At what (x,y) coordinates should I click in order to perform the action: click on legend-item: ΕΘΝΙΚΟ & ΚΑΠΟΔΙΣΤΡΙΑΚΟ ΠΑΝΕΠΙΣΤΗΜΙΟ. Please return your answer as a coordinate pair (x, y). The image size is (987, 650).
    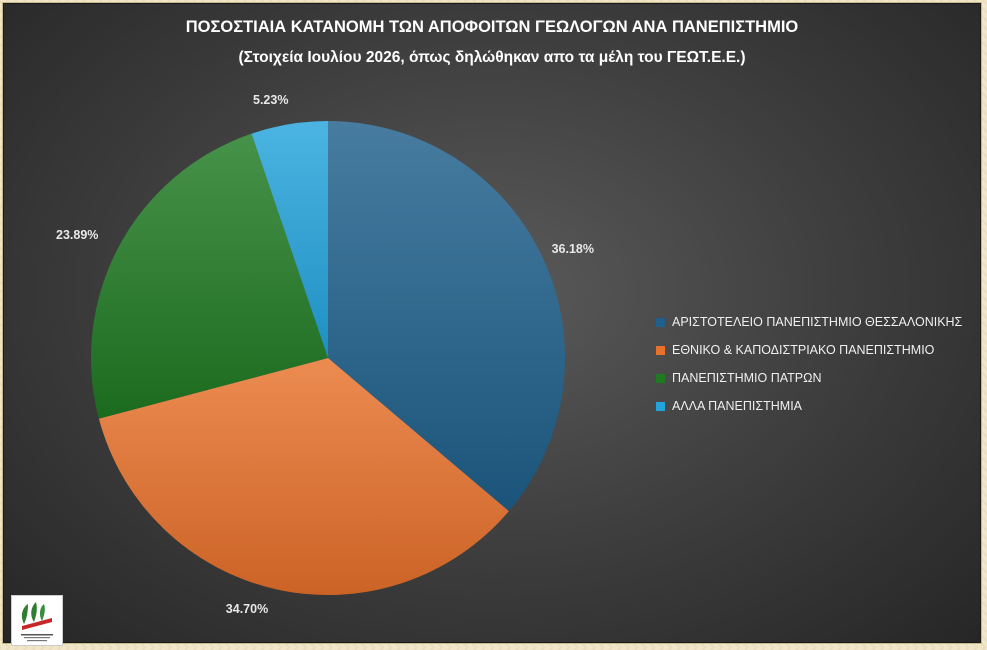
    Looking at the image, I should click on (809, 350).